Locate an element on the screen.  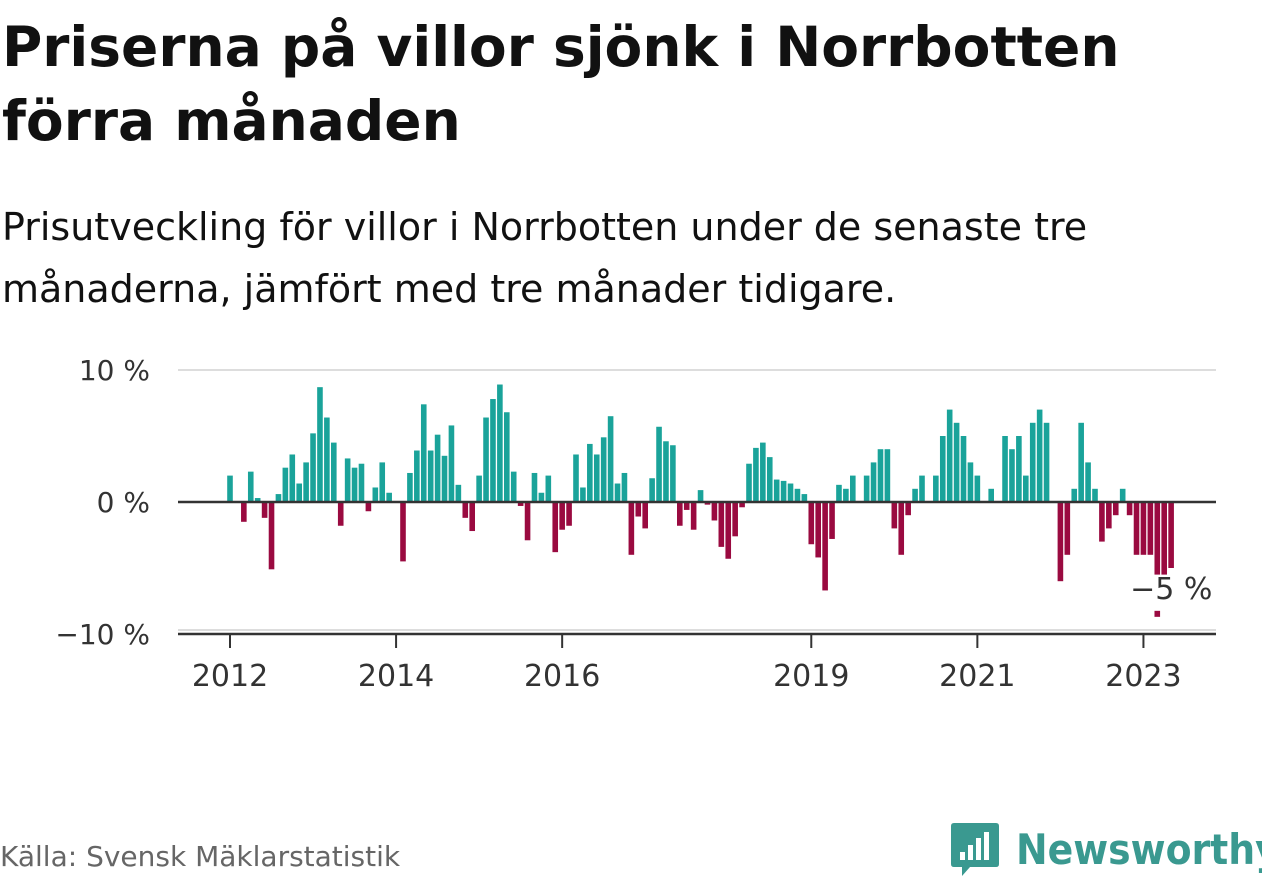
brand: Newsworthy is located at coordinates (1106, 849).